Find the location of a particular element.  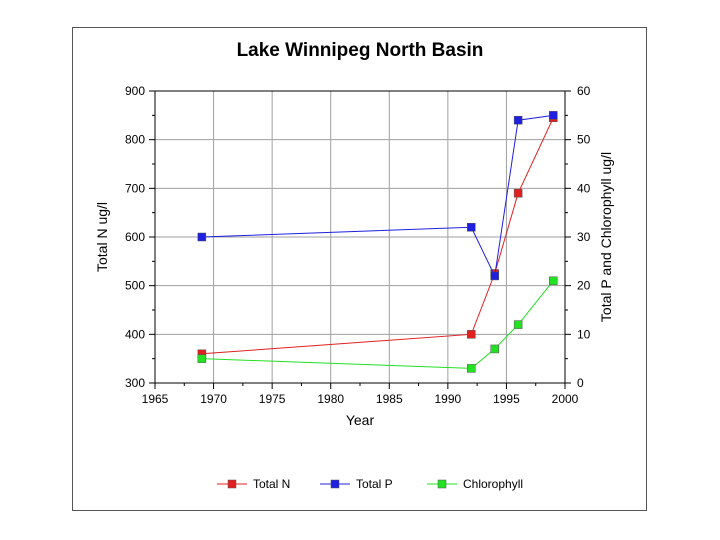

y-right-tick-label: 20 is located at coordinates (584, 286).